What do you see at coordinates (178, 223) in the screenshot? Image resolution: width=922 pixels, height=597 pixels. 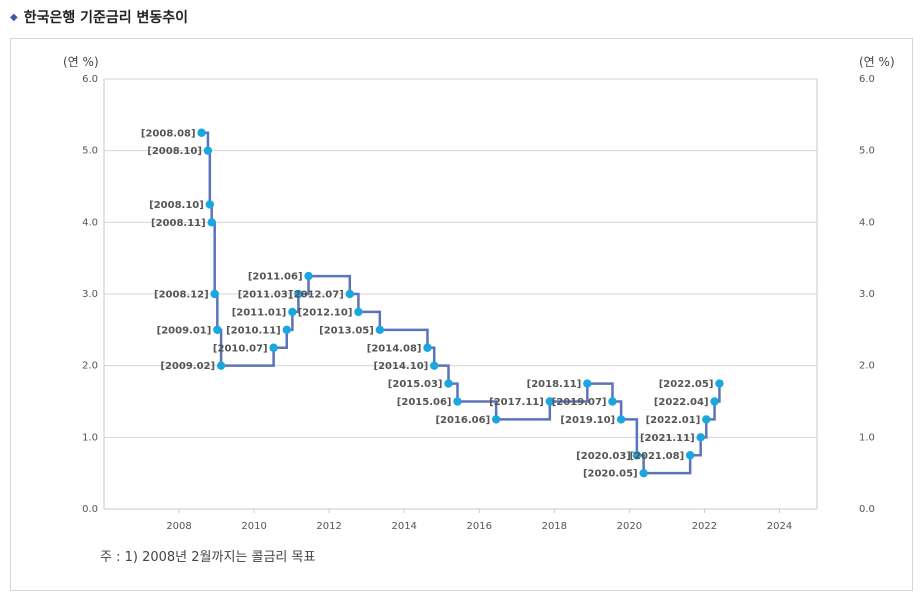 I see `data-point-label: [2008.11]` at bounding box center [178, 223].